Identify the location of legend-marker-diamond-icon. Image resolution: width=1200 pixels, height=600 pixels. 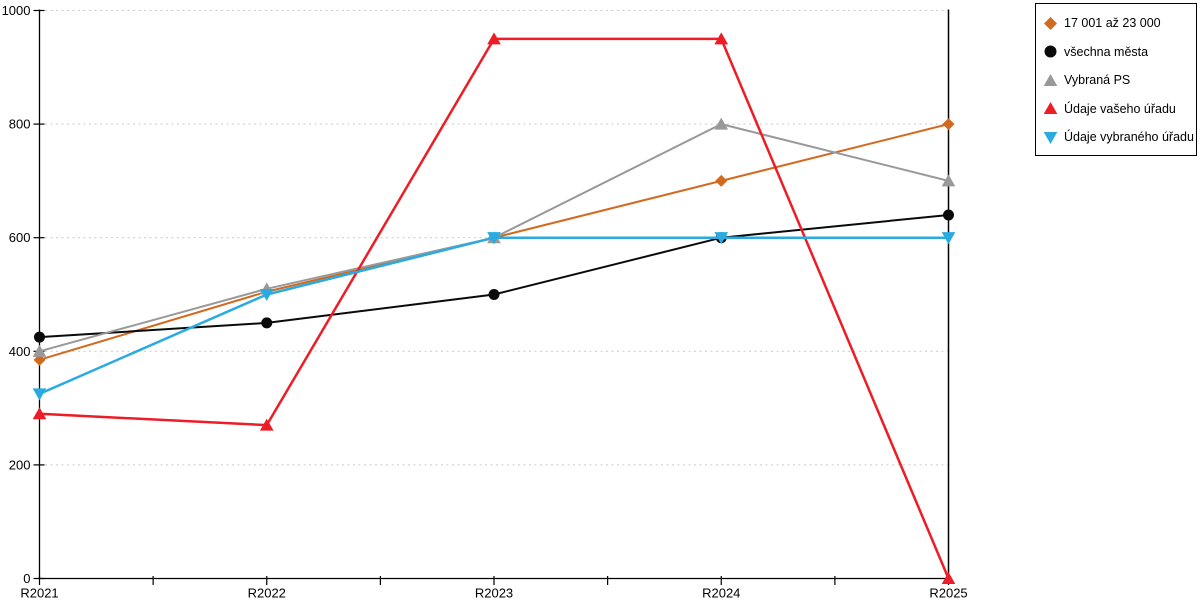
(1050, 23).